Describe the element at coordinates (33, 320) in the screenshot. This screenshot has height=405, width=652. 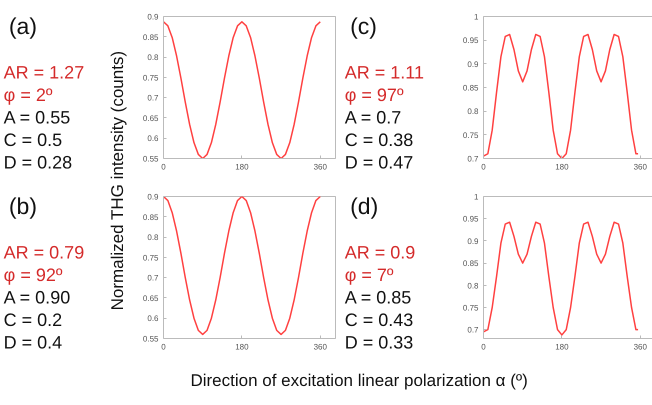
I see `text: C = 0.2` at that location.